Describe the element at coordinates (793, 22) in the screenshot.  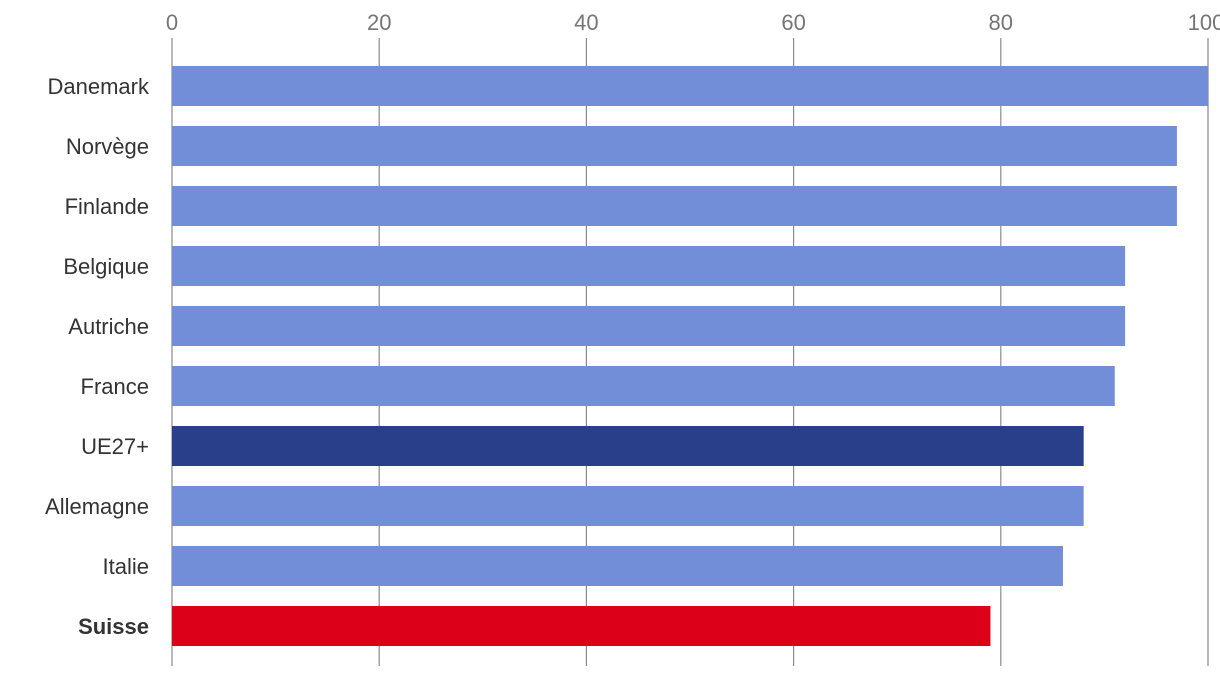
I see `x-tick-label: 60` at that location.